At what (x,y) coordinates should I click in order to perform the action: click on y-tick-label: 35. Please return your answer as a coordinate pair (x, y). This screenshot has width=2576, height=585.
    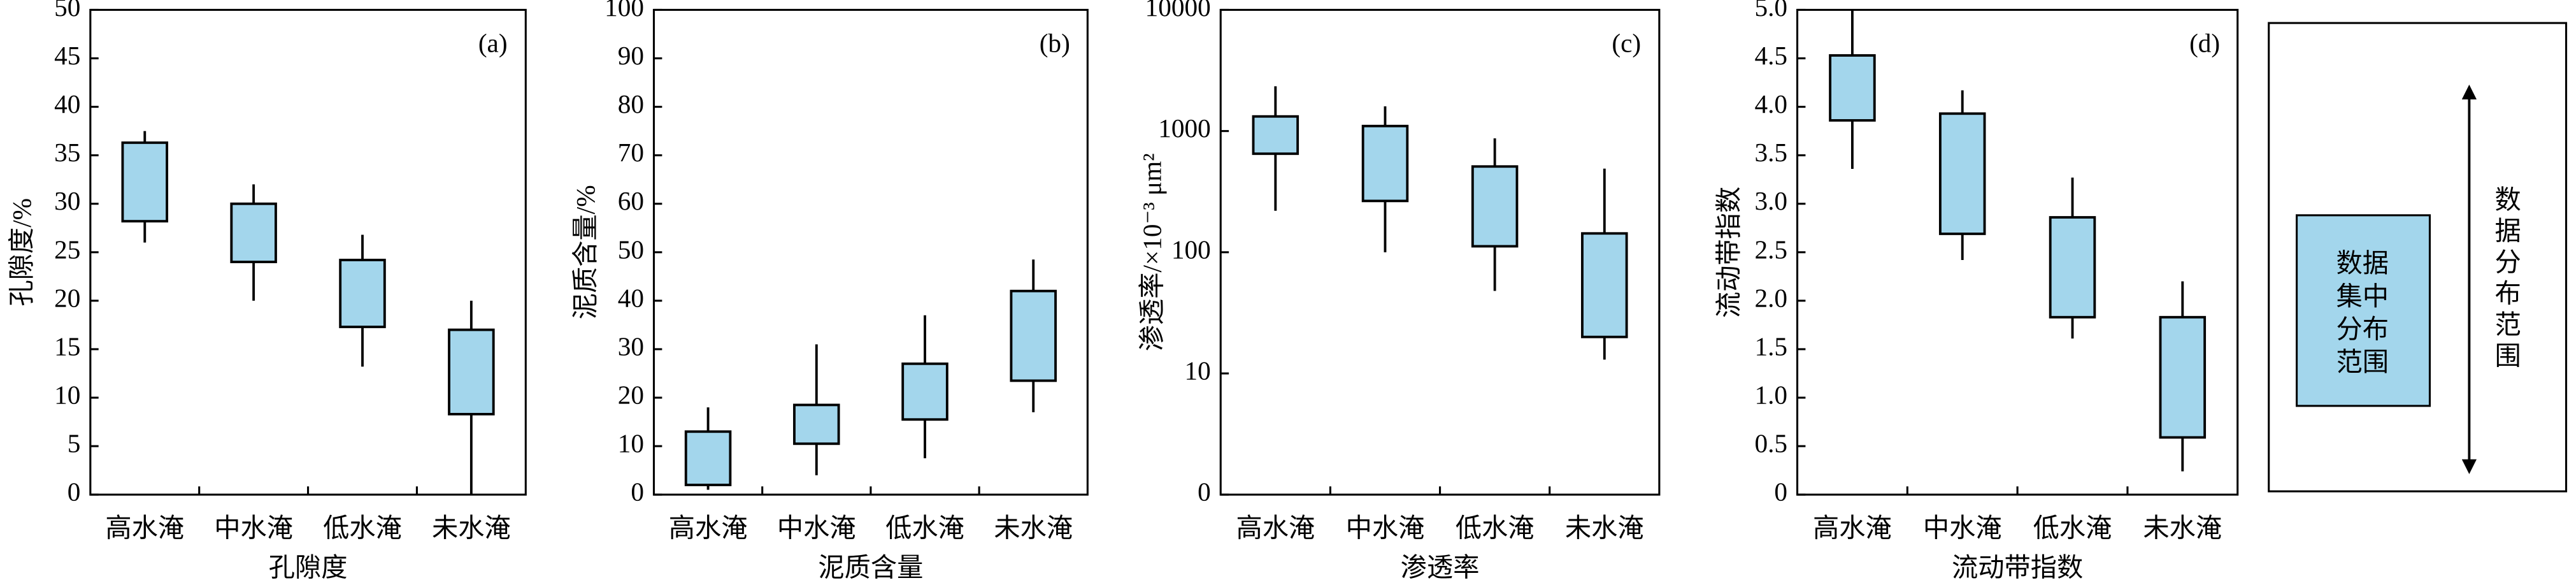
    Looking at the image, I should click on (67, 152).